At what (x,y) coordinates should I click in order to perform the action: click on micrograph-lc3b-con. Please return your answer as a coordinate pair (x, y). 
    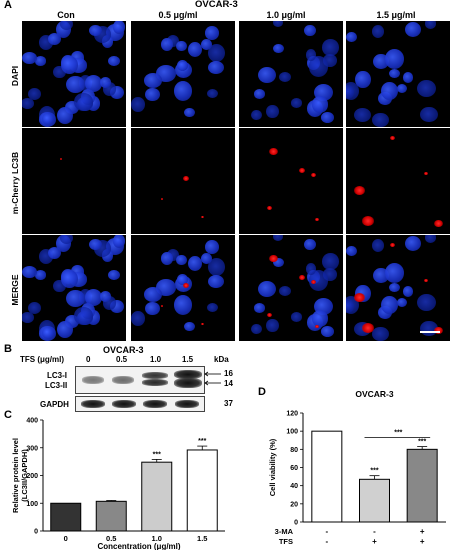
    Looking at the image, I should click on (74, 181).